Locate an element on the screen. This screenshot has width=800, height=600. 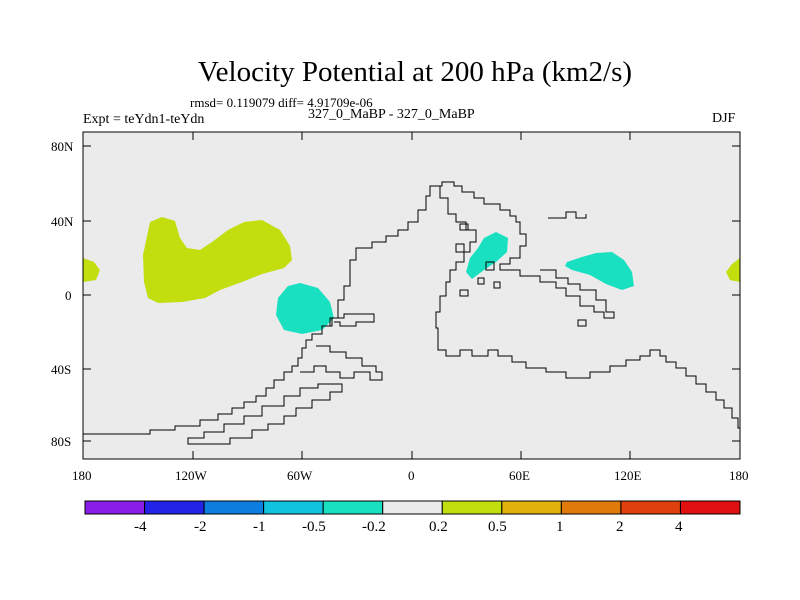
lon-label-180-east: 180 is located at coordinates (739, 475).